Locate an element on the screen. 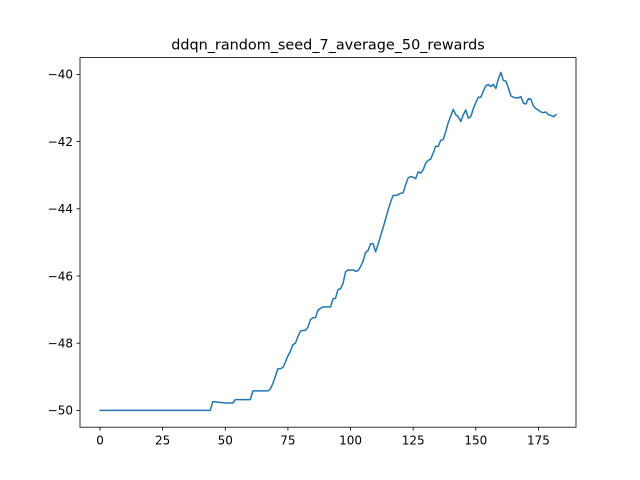 The width and height of the screenshot is (640, 480). x-tick-label: 100 is located at coordinates (350, 441).